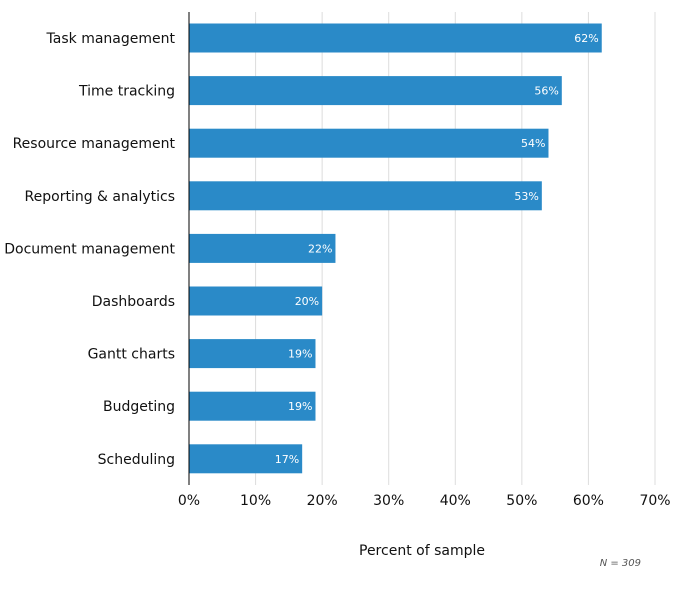 The height and width of the screenshot is (597, 675). Describe the element at coordinates (654, 501) in the screenshot. I see `x-tick-label: 70%` at that location.